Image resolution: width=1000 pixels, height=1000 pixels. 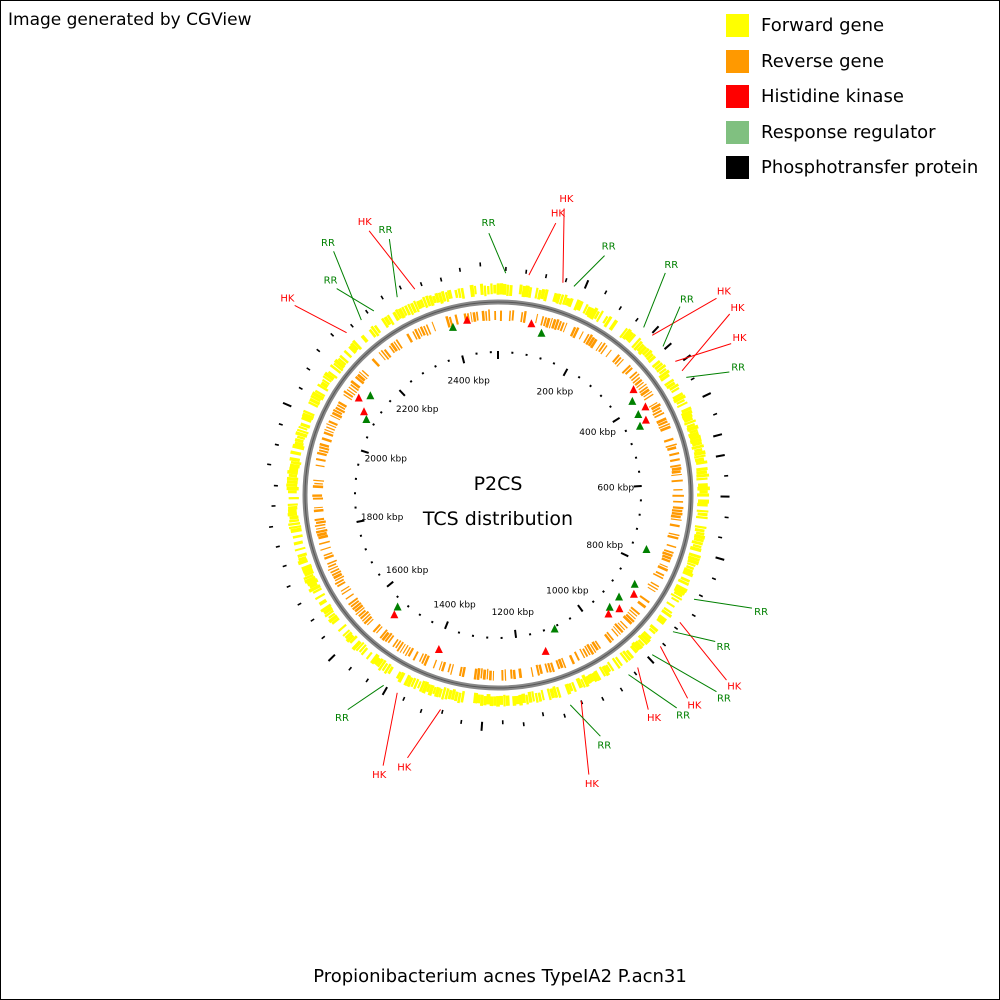 What do you see at coordinates (823, 61) in the screenshot?
I see `legend-label-reverse: Reverse gene` at bounding box center [823, 61].